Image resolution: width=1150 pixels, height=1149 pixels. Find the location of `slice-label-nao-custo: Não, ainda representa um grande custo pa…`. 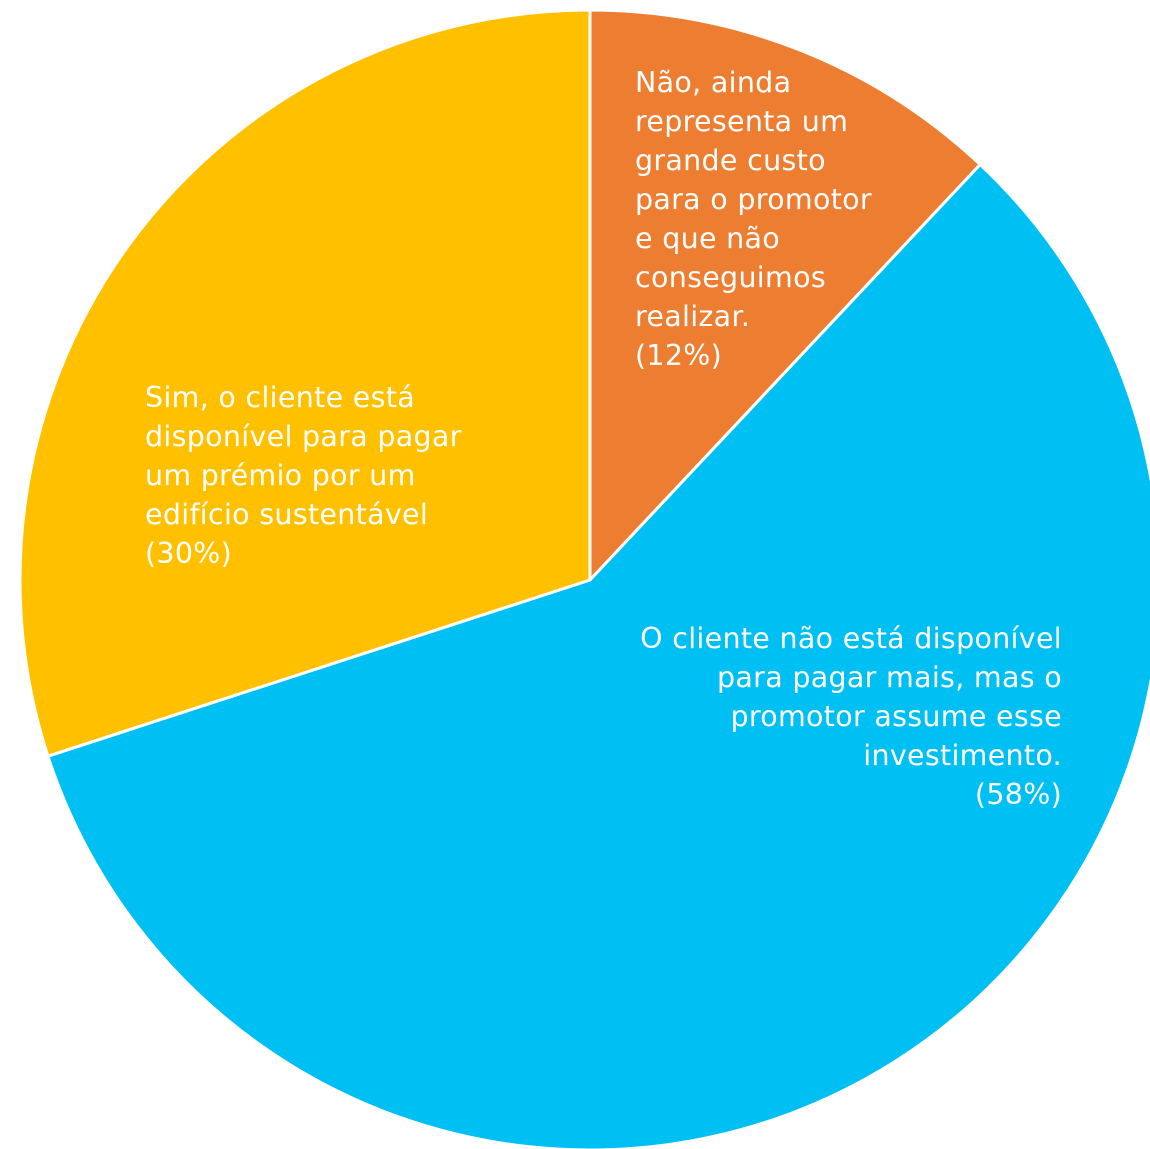

slice-label-nao-custo: Não, ainda representa um grande custo pa… is located at coordinates (785, 219).